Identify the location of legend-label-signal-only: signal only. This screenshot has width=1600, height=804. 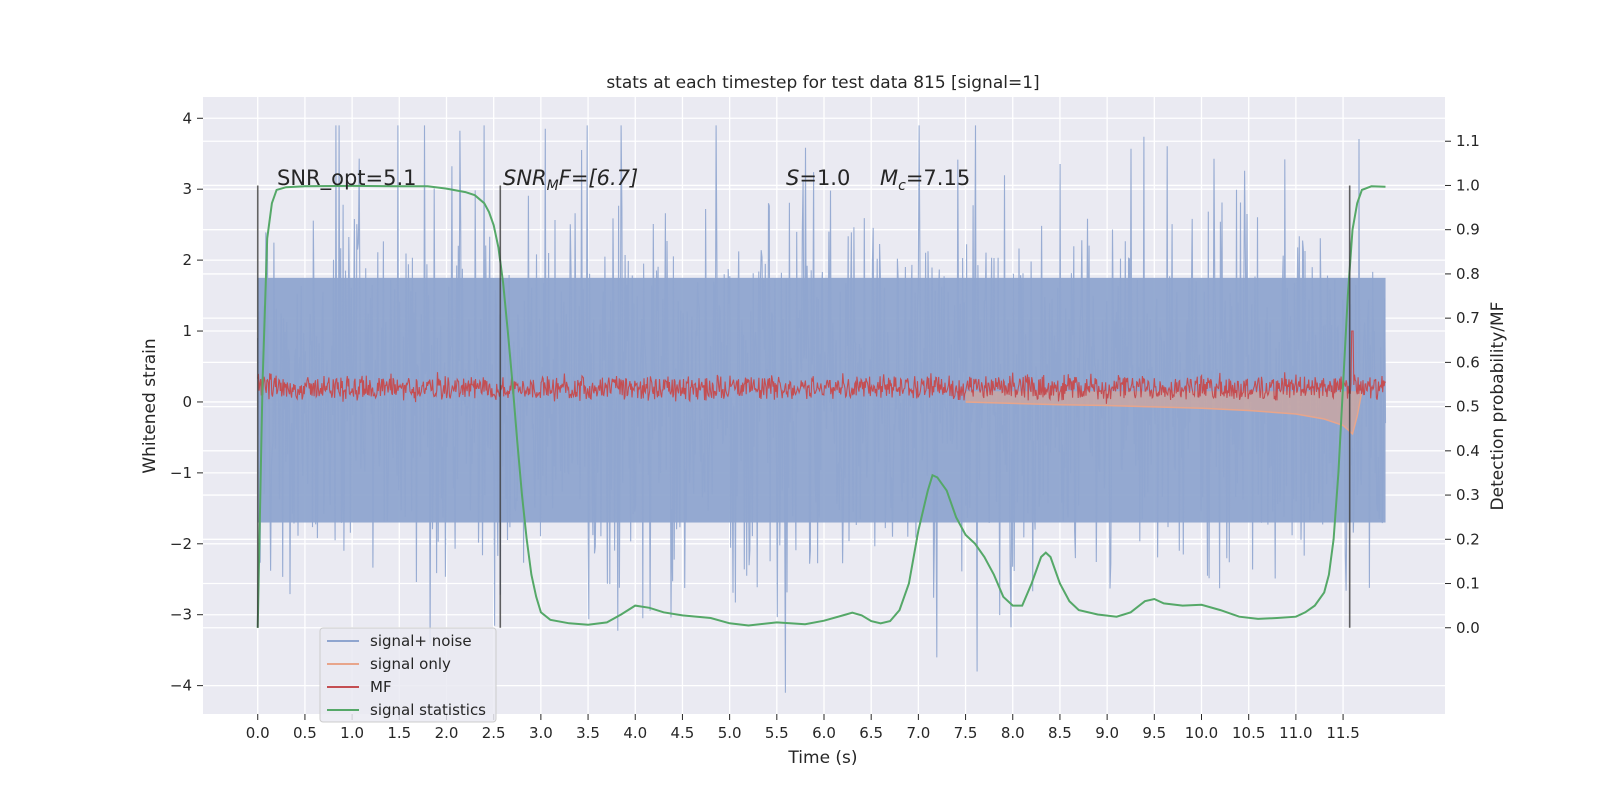
(410, 664).